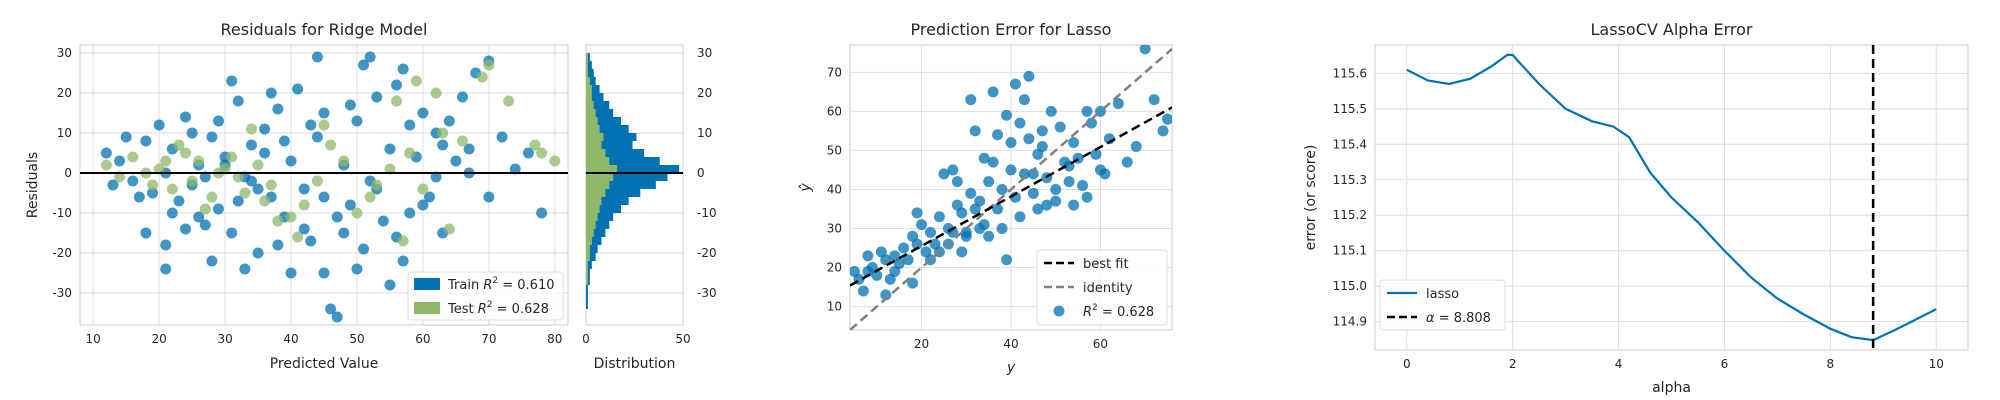  Describe the element at coordinates (649, 208) in the screenshot. I see `distribution-plot: 0 50 -30 -20 -10 0 10 20 30 Distribution` at that location.